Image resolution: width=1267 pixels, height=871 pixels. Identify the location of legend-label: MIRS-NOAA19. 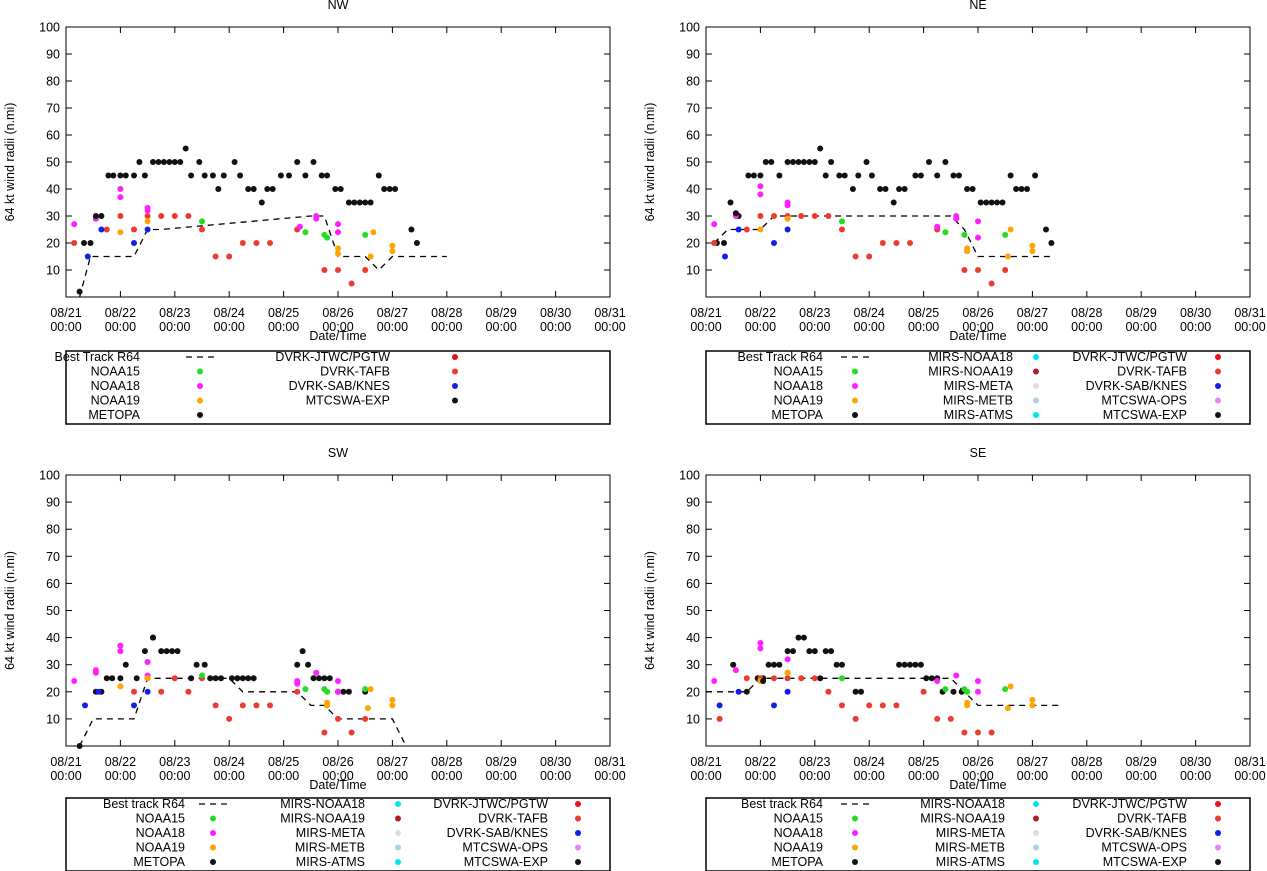
(962, 819).